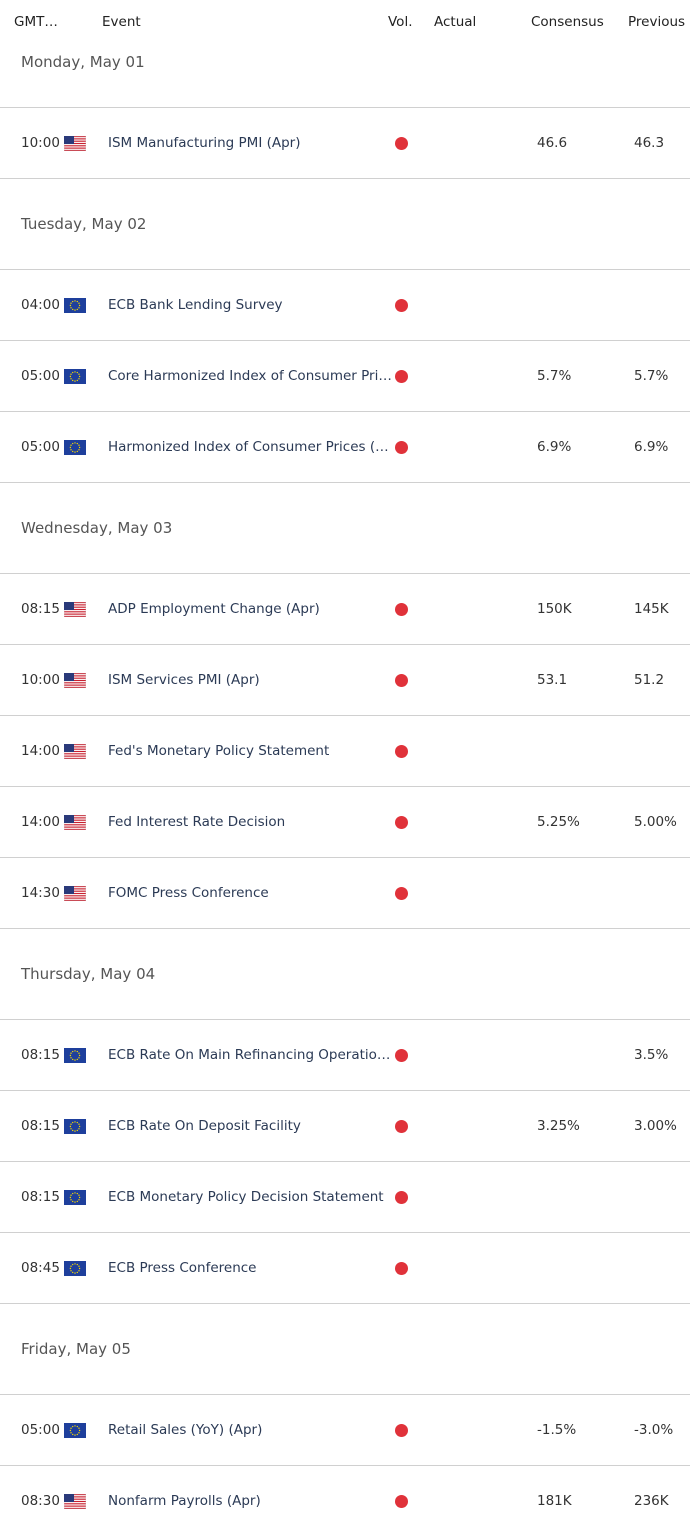  Describe the element at coordinates (554, 609) in the screenshot. I see `consensus: 150K` at that location.